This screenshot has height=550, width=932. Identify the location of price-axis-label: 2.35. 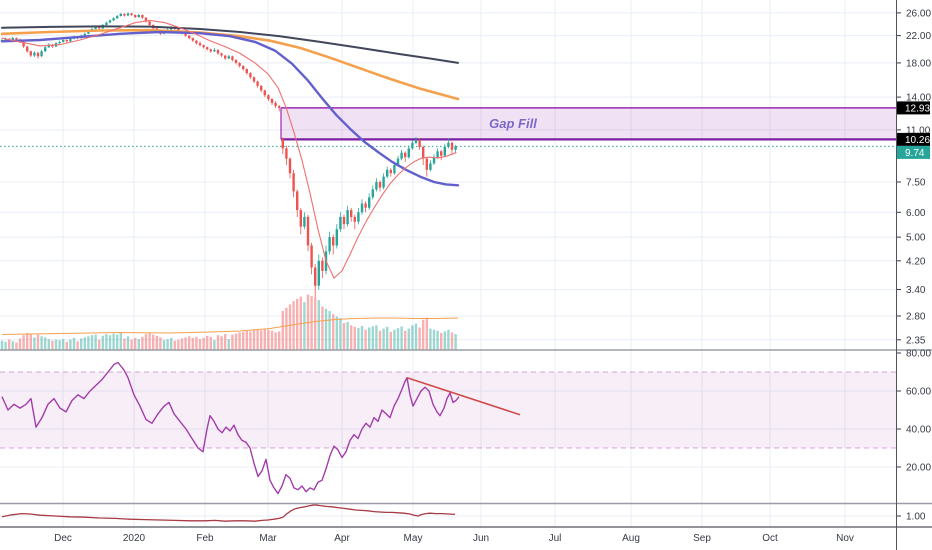
(916, 340).